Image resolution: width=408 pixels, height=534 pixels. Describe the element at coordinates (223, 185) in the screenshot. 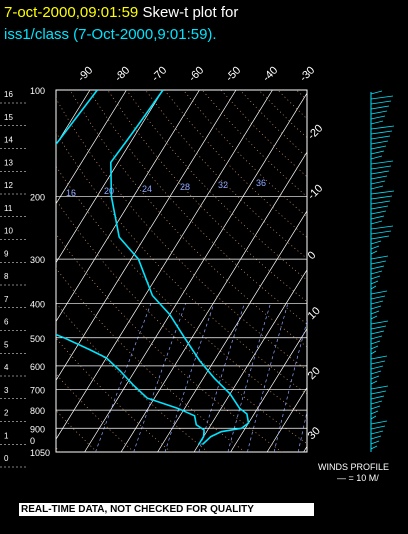

I see `mixing-ratio-label: 32` at that location.